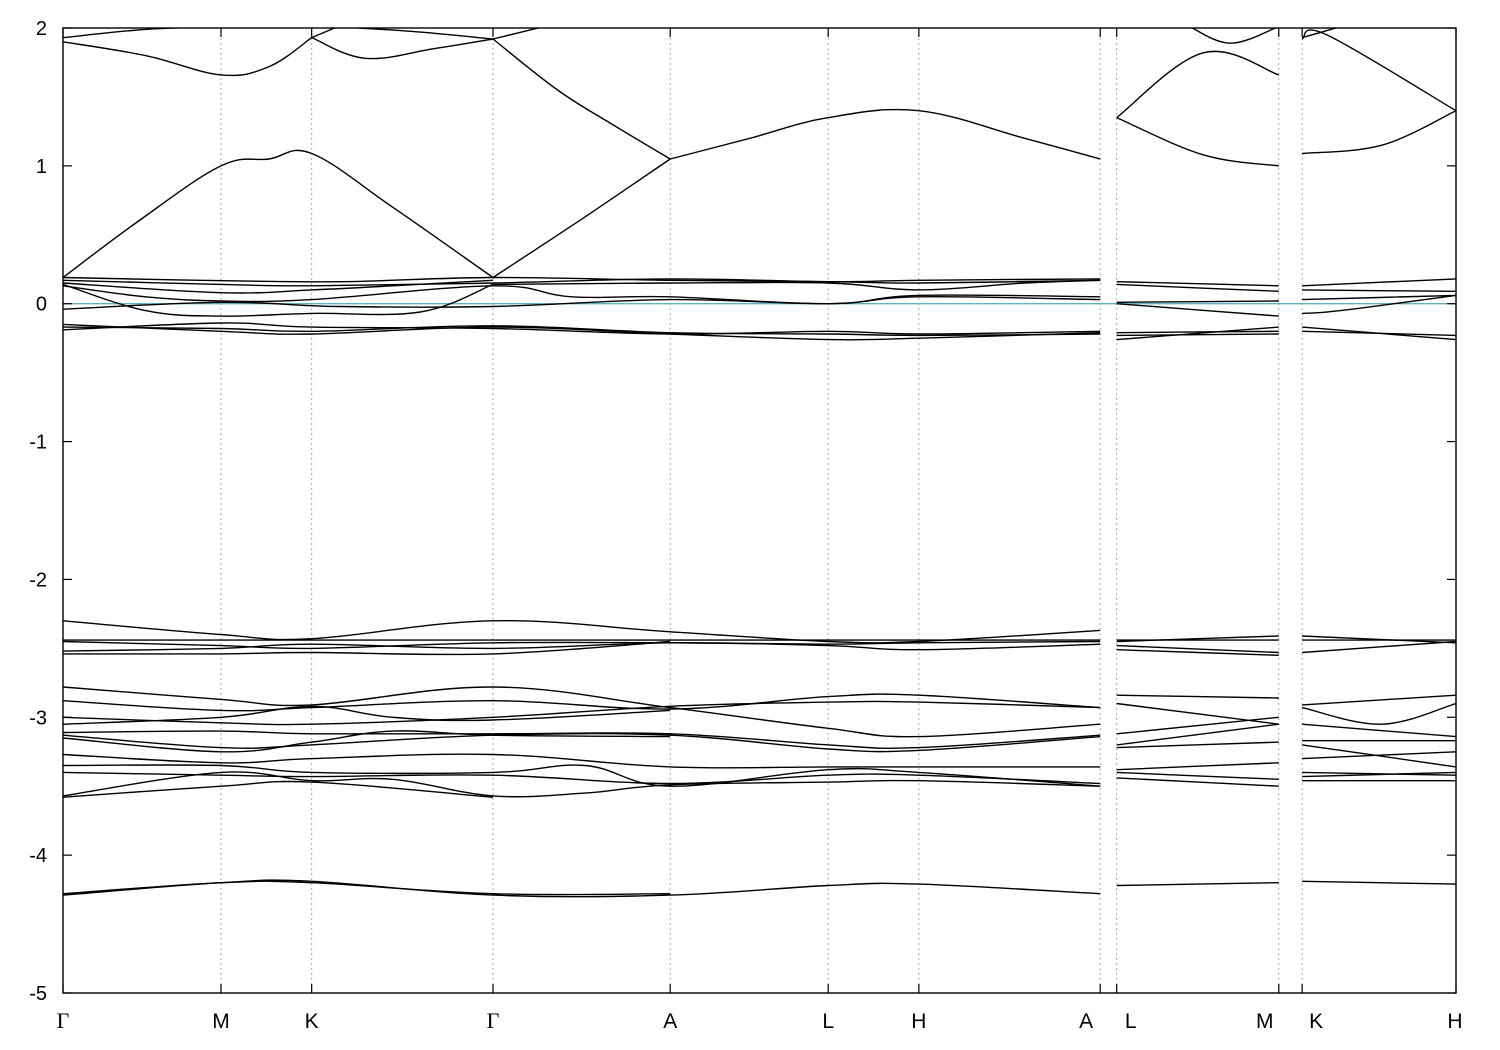 Image resolution: width=1500 pixels, height=1050 pixels. I want to click on y-tick-label: 1, so click(41, 167).